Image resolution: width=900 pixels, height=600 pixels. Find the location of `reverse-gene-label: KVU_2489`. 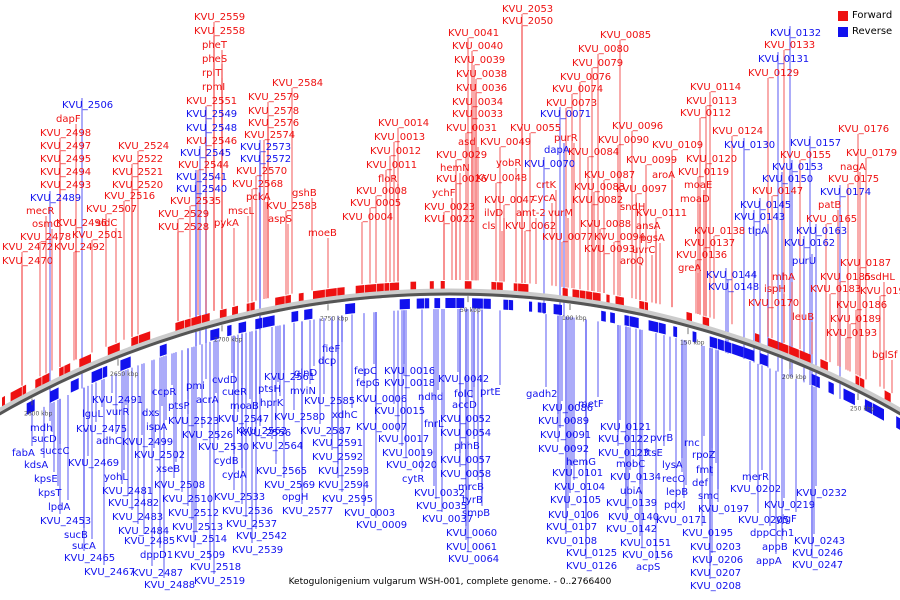

reverse-gene-label: KVU_2489 is located at coordinates (55, 198).